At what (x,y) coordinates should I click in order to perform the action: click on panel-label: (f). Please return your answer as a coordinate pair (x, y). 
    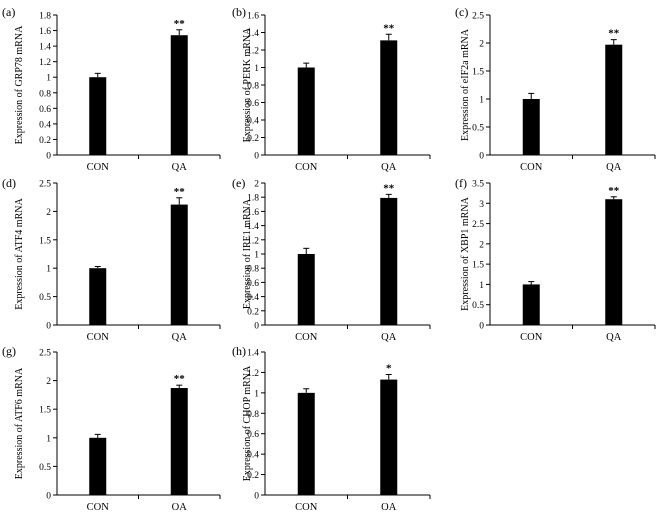
    Looking at the image, I should click on (461, 183).